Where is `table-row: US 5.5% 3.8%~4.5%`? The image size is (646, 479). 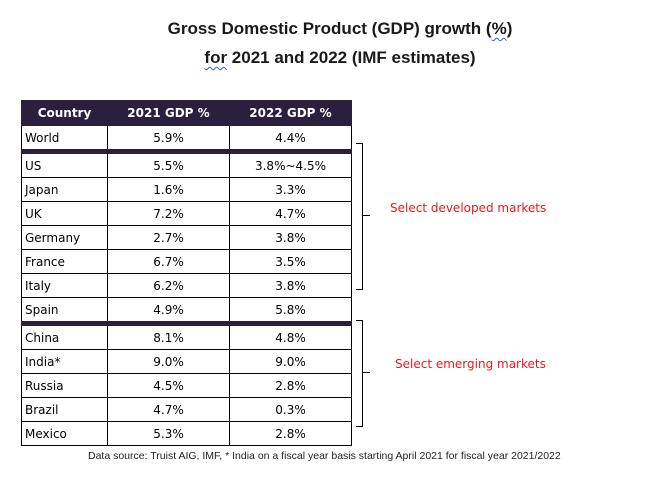
table-row: US 5.5% 3.8%~4.5% is located at coordinates (186, 163).